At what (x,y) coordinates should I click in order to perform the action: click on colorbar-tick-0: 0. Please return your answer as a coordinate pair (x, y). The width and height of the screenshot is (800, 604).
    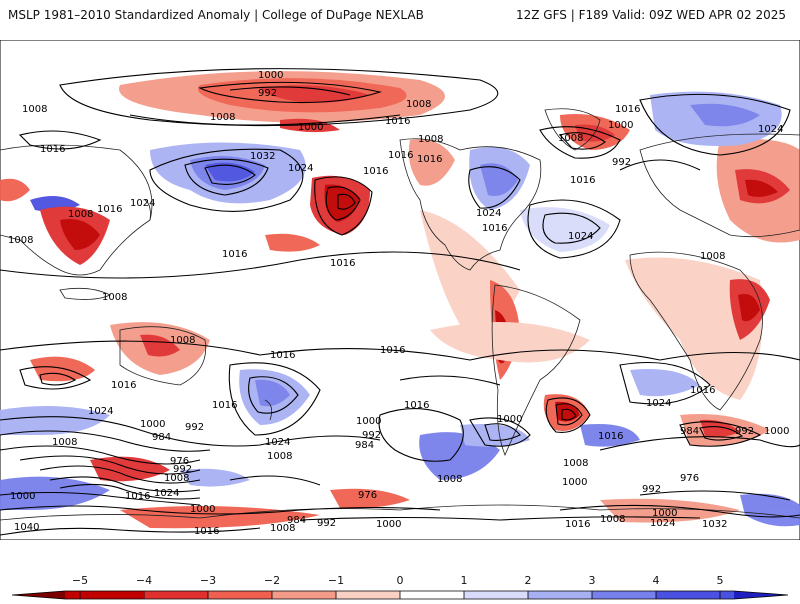
    Looking at the image, I should click on (400, 580).